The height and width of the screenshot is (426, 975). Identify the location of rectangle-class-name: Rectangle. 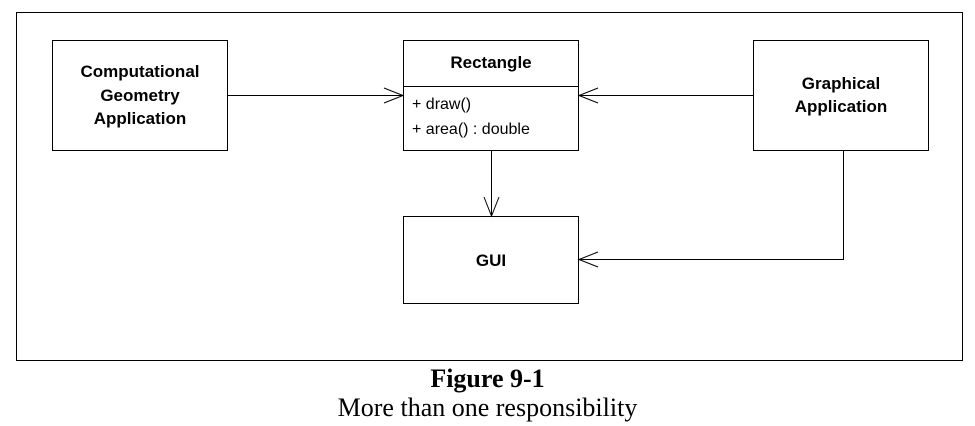
(490, 62).